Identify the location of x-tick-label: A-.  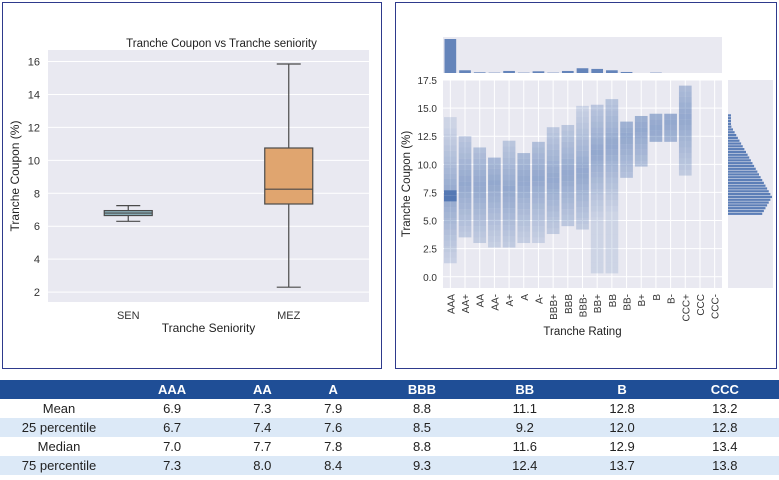
(539, 299).